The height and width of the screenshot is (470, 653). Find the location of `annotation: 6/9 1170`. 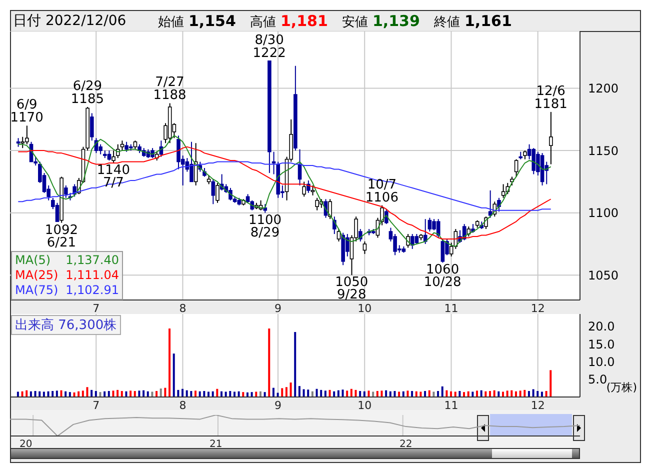

annotation: 6/9 1170 is located at coordinates (27, 112).